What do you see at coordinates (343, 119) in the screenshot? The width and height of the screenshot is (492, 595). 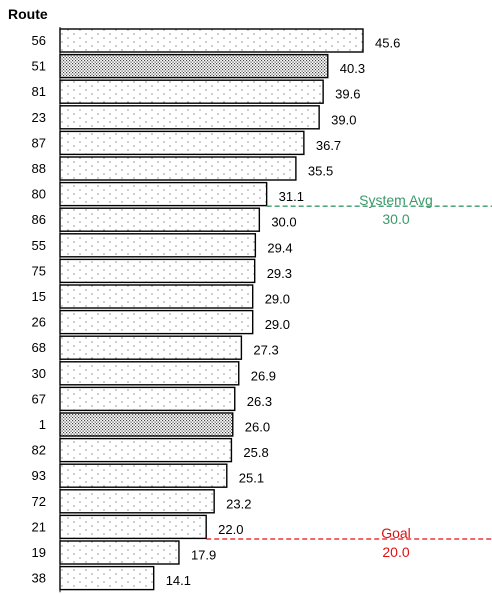 I see `value-label-route-23: 39.0` at bounding box center [343, 119].